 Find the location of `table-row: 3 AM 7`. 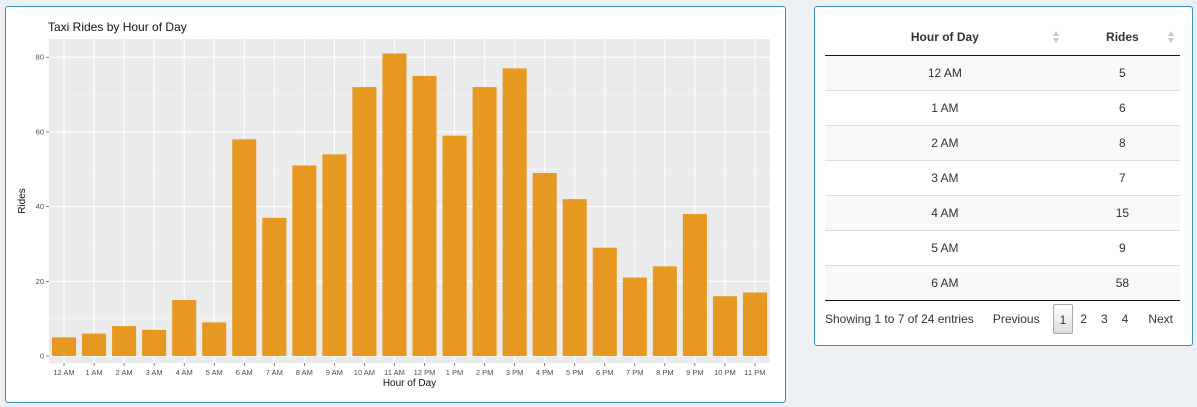

table-row: 3 AM 7 is located at coordinates (1002, 178).